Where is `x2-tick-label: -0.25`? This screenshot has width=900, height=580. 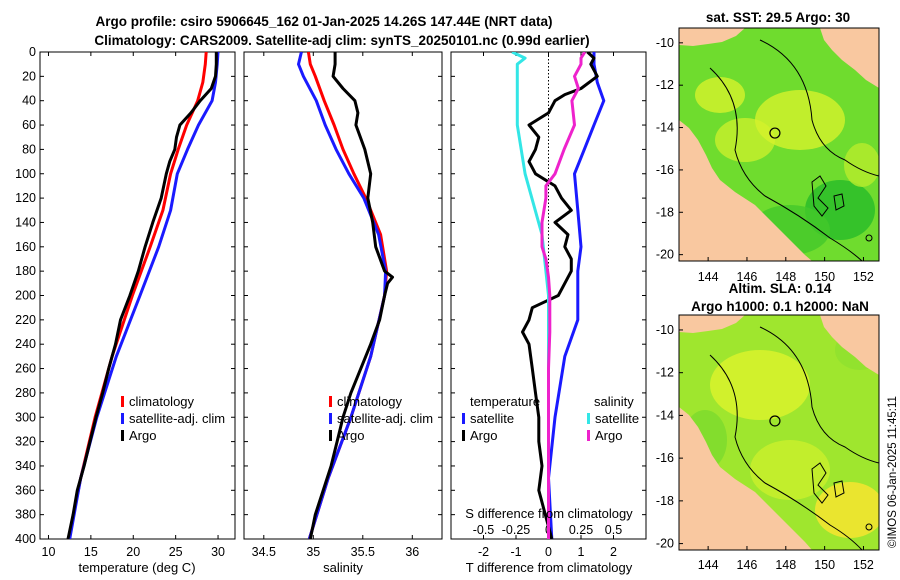 x2-tick-label: -0.25 is located at coordinates (516, 530).